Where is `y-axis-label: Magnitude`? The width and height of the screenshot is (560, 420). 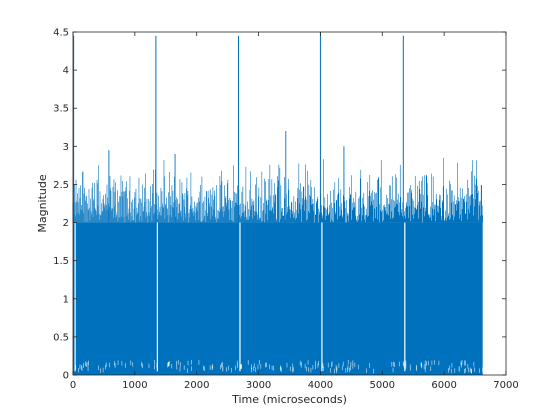
y-axis-label: Magnitude is located at coordinates (42, 203).